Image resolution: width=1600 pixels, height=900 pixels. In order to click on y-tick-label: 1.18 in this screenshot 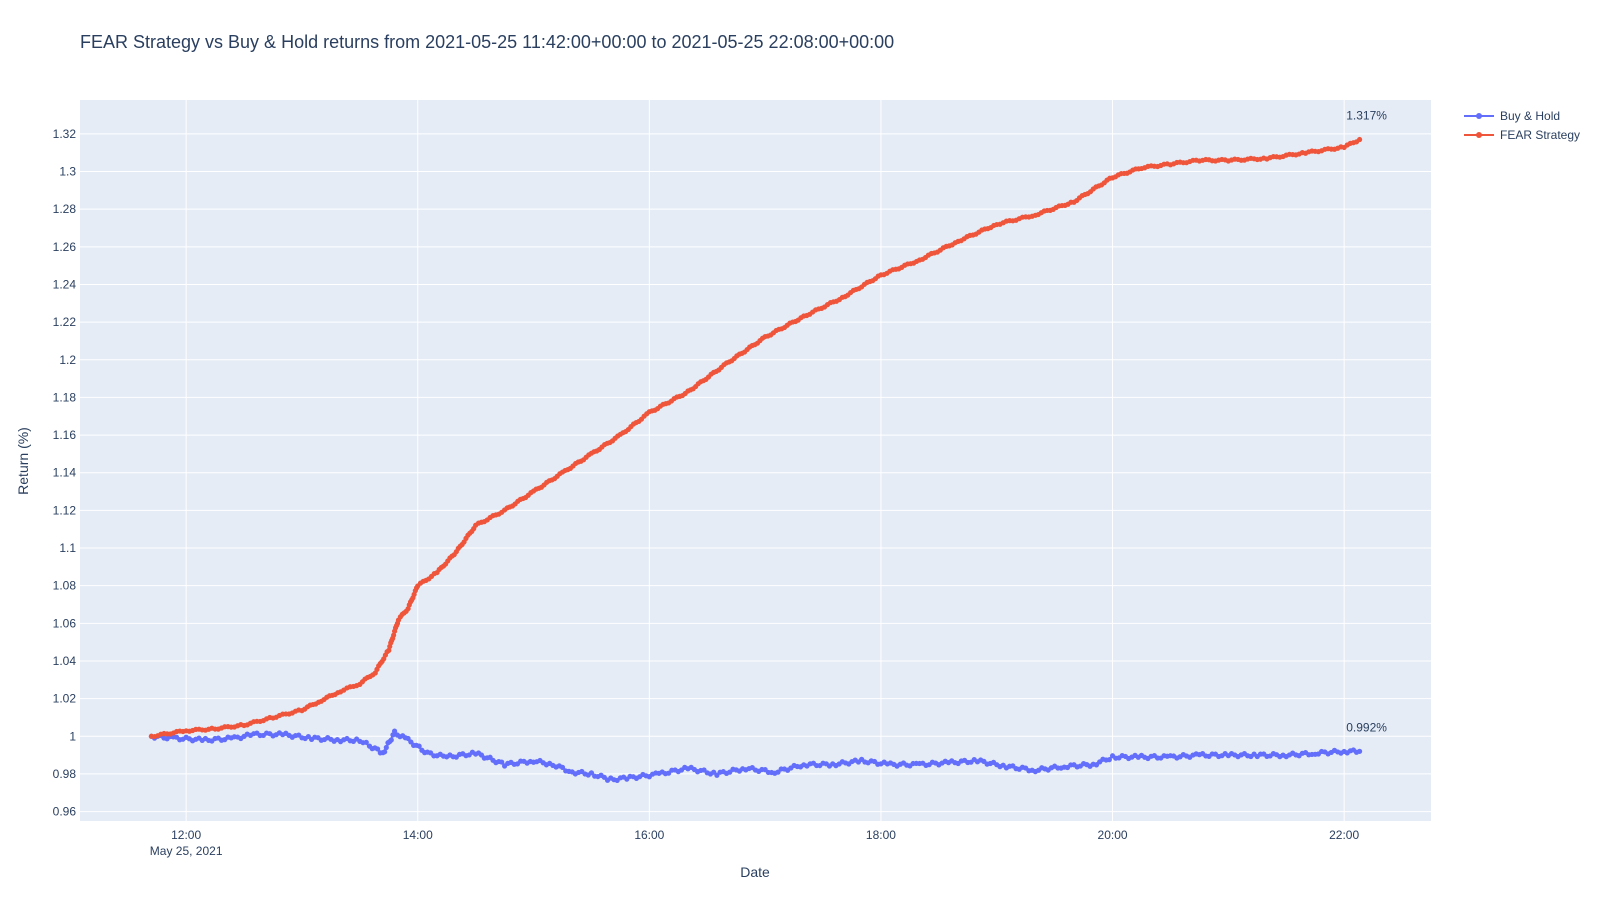, I will do `click(65, 397)`.